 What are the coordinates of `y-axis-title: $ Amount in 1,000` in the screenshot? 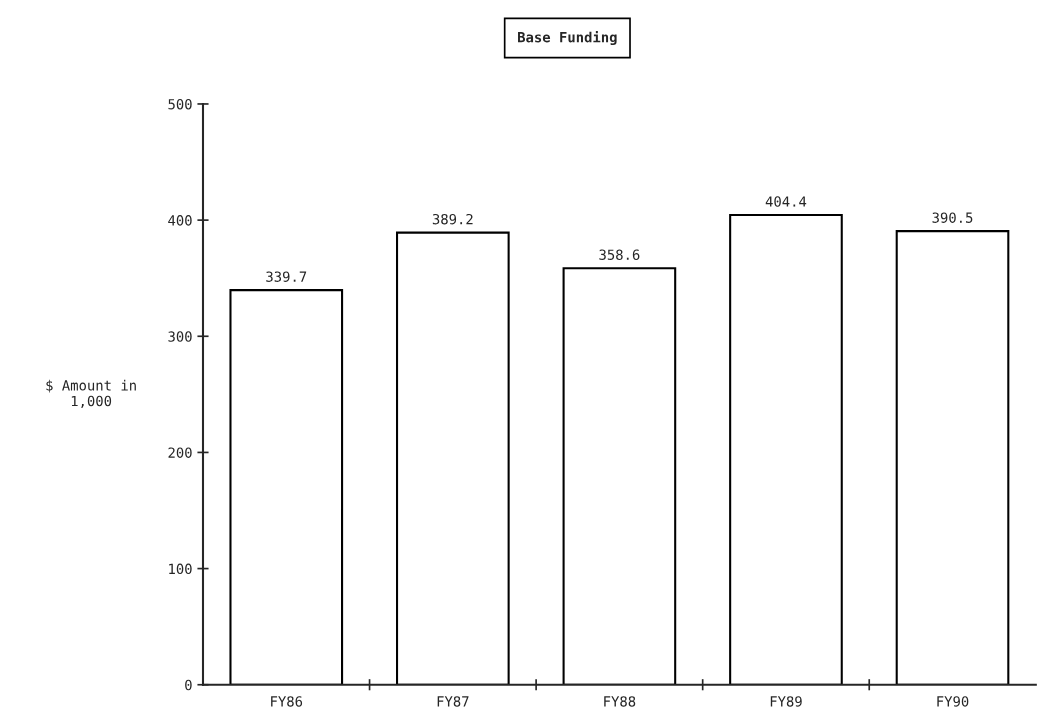 It's located at (91, 393).